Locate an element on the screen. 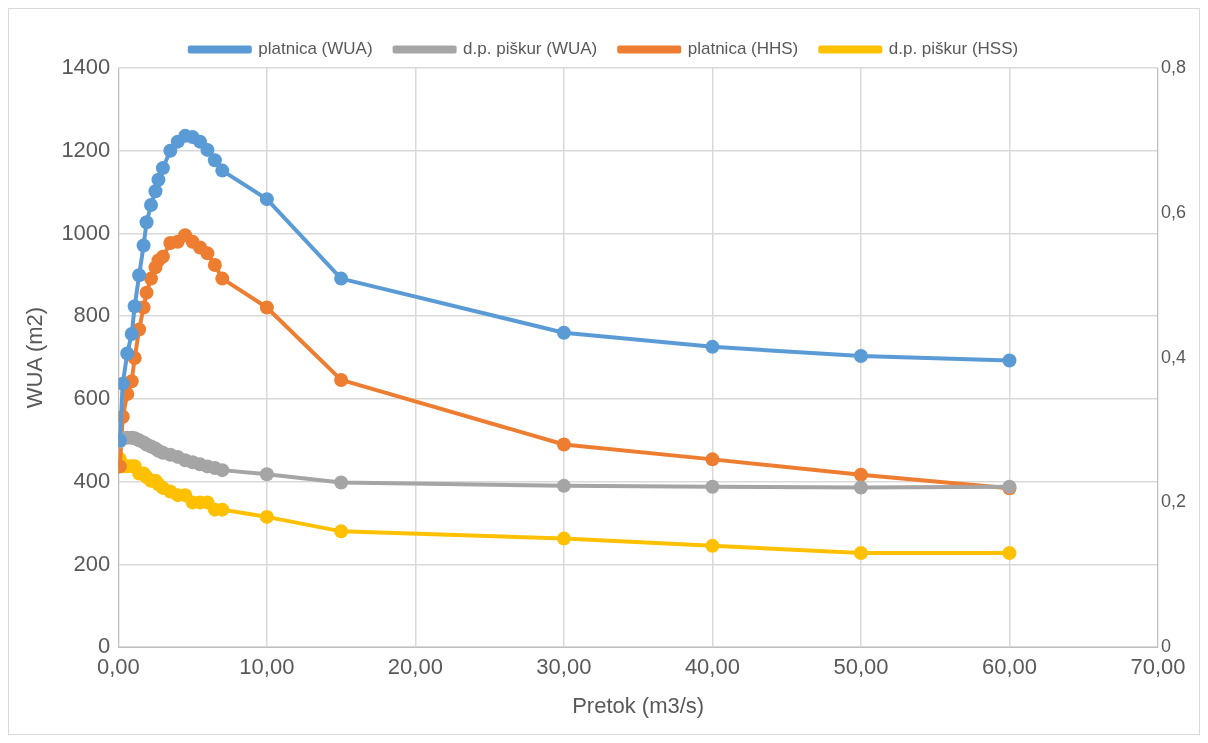 This screenshot has width=1208, height=743. x-tick-label: 50,00 is located at coordinates (861, 667).